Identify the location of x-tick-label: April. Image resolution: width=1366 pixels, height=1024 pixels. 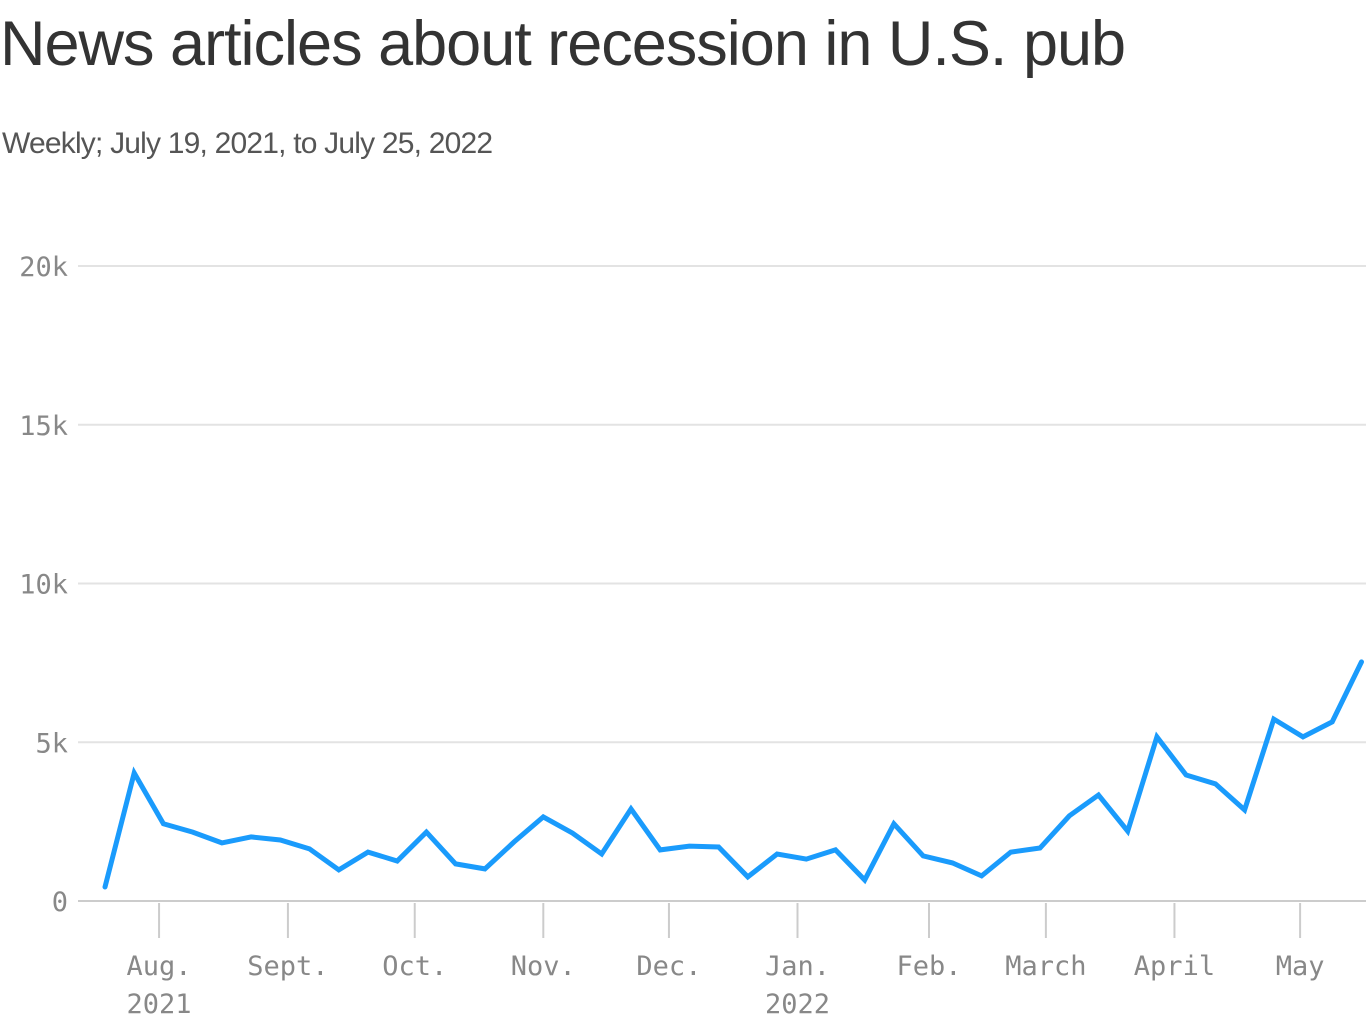
(1174, 966).